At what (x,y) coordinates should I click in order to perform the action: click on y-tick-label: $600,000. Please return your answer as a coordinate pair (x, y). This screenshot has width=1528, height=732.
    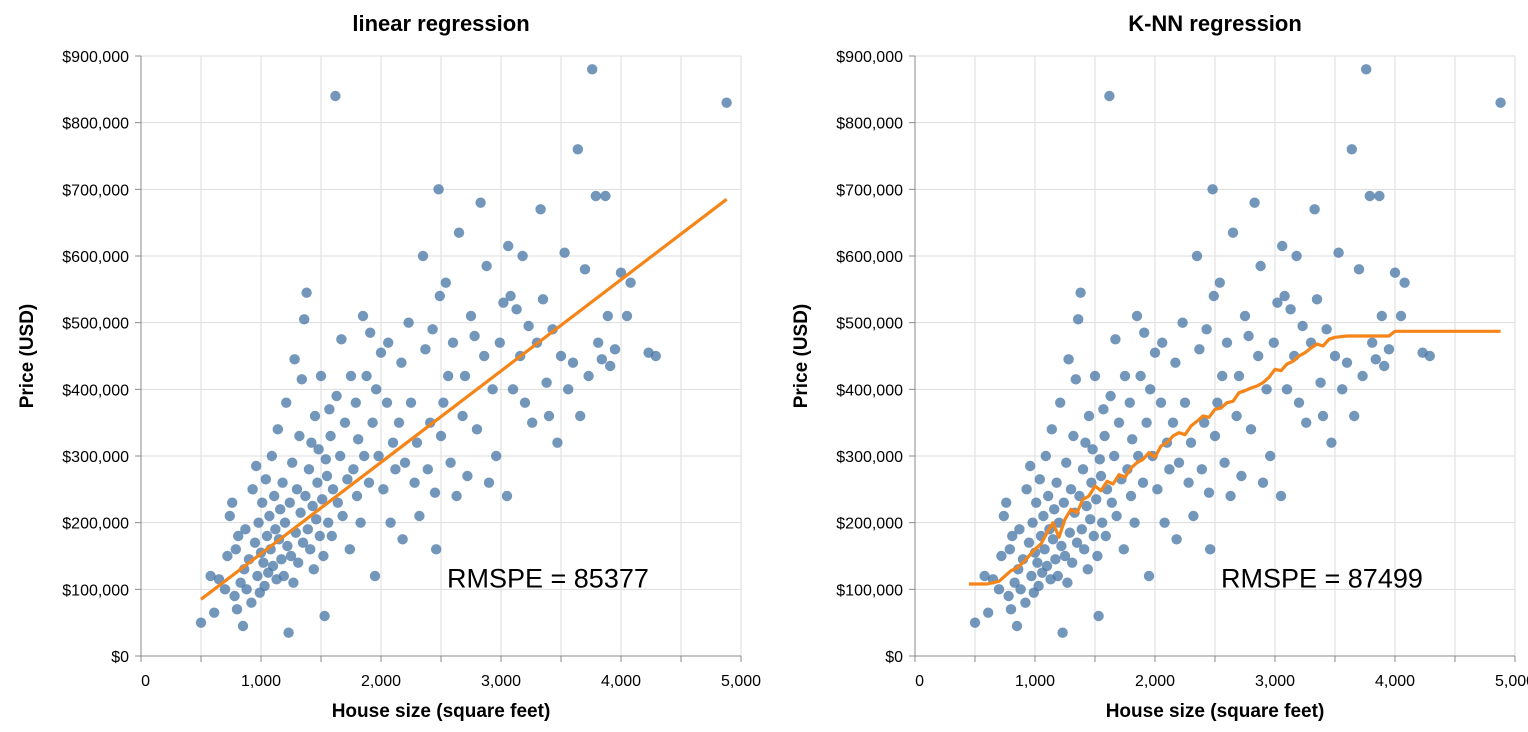
    Looking at the image, I should click on (869, 257).